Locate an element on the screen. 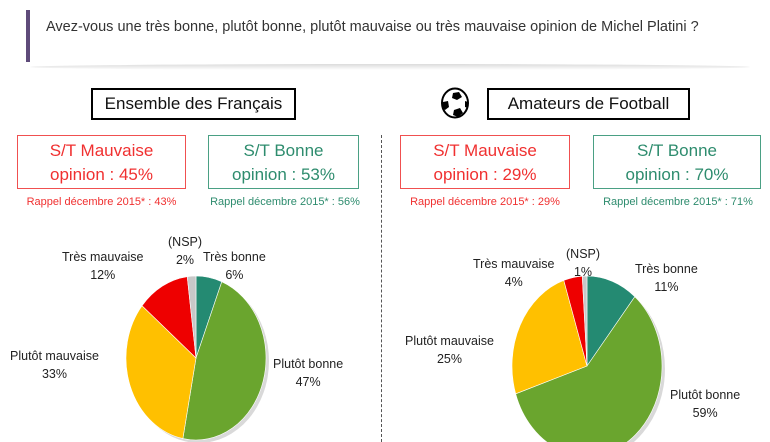  summary-mauvaise-football: S/T Mauvaise opinion : 29% is located at coordinates (485, 162).